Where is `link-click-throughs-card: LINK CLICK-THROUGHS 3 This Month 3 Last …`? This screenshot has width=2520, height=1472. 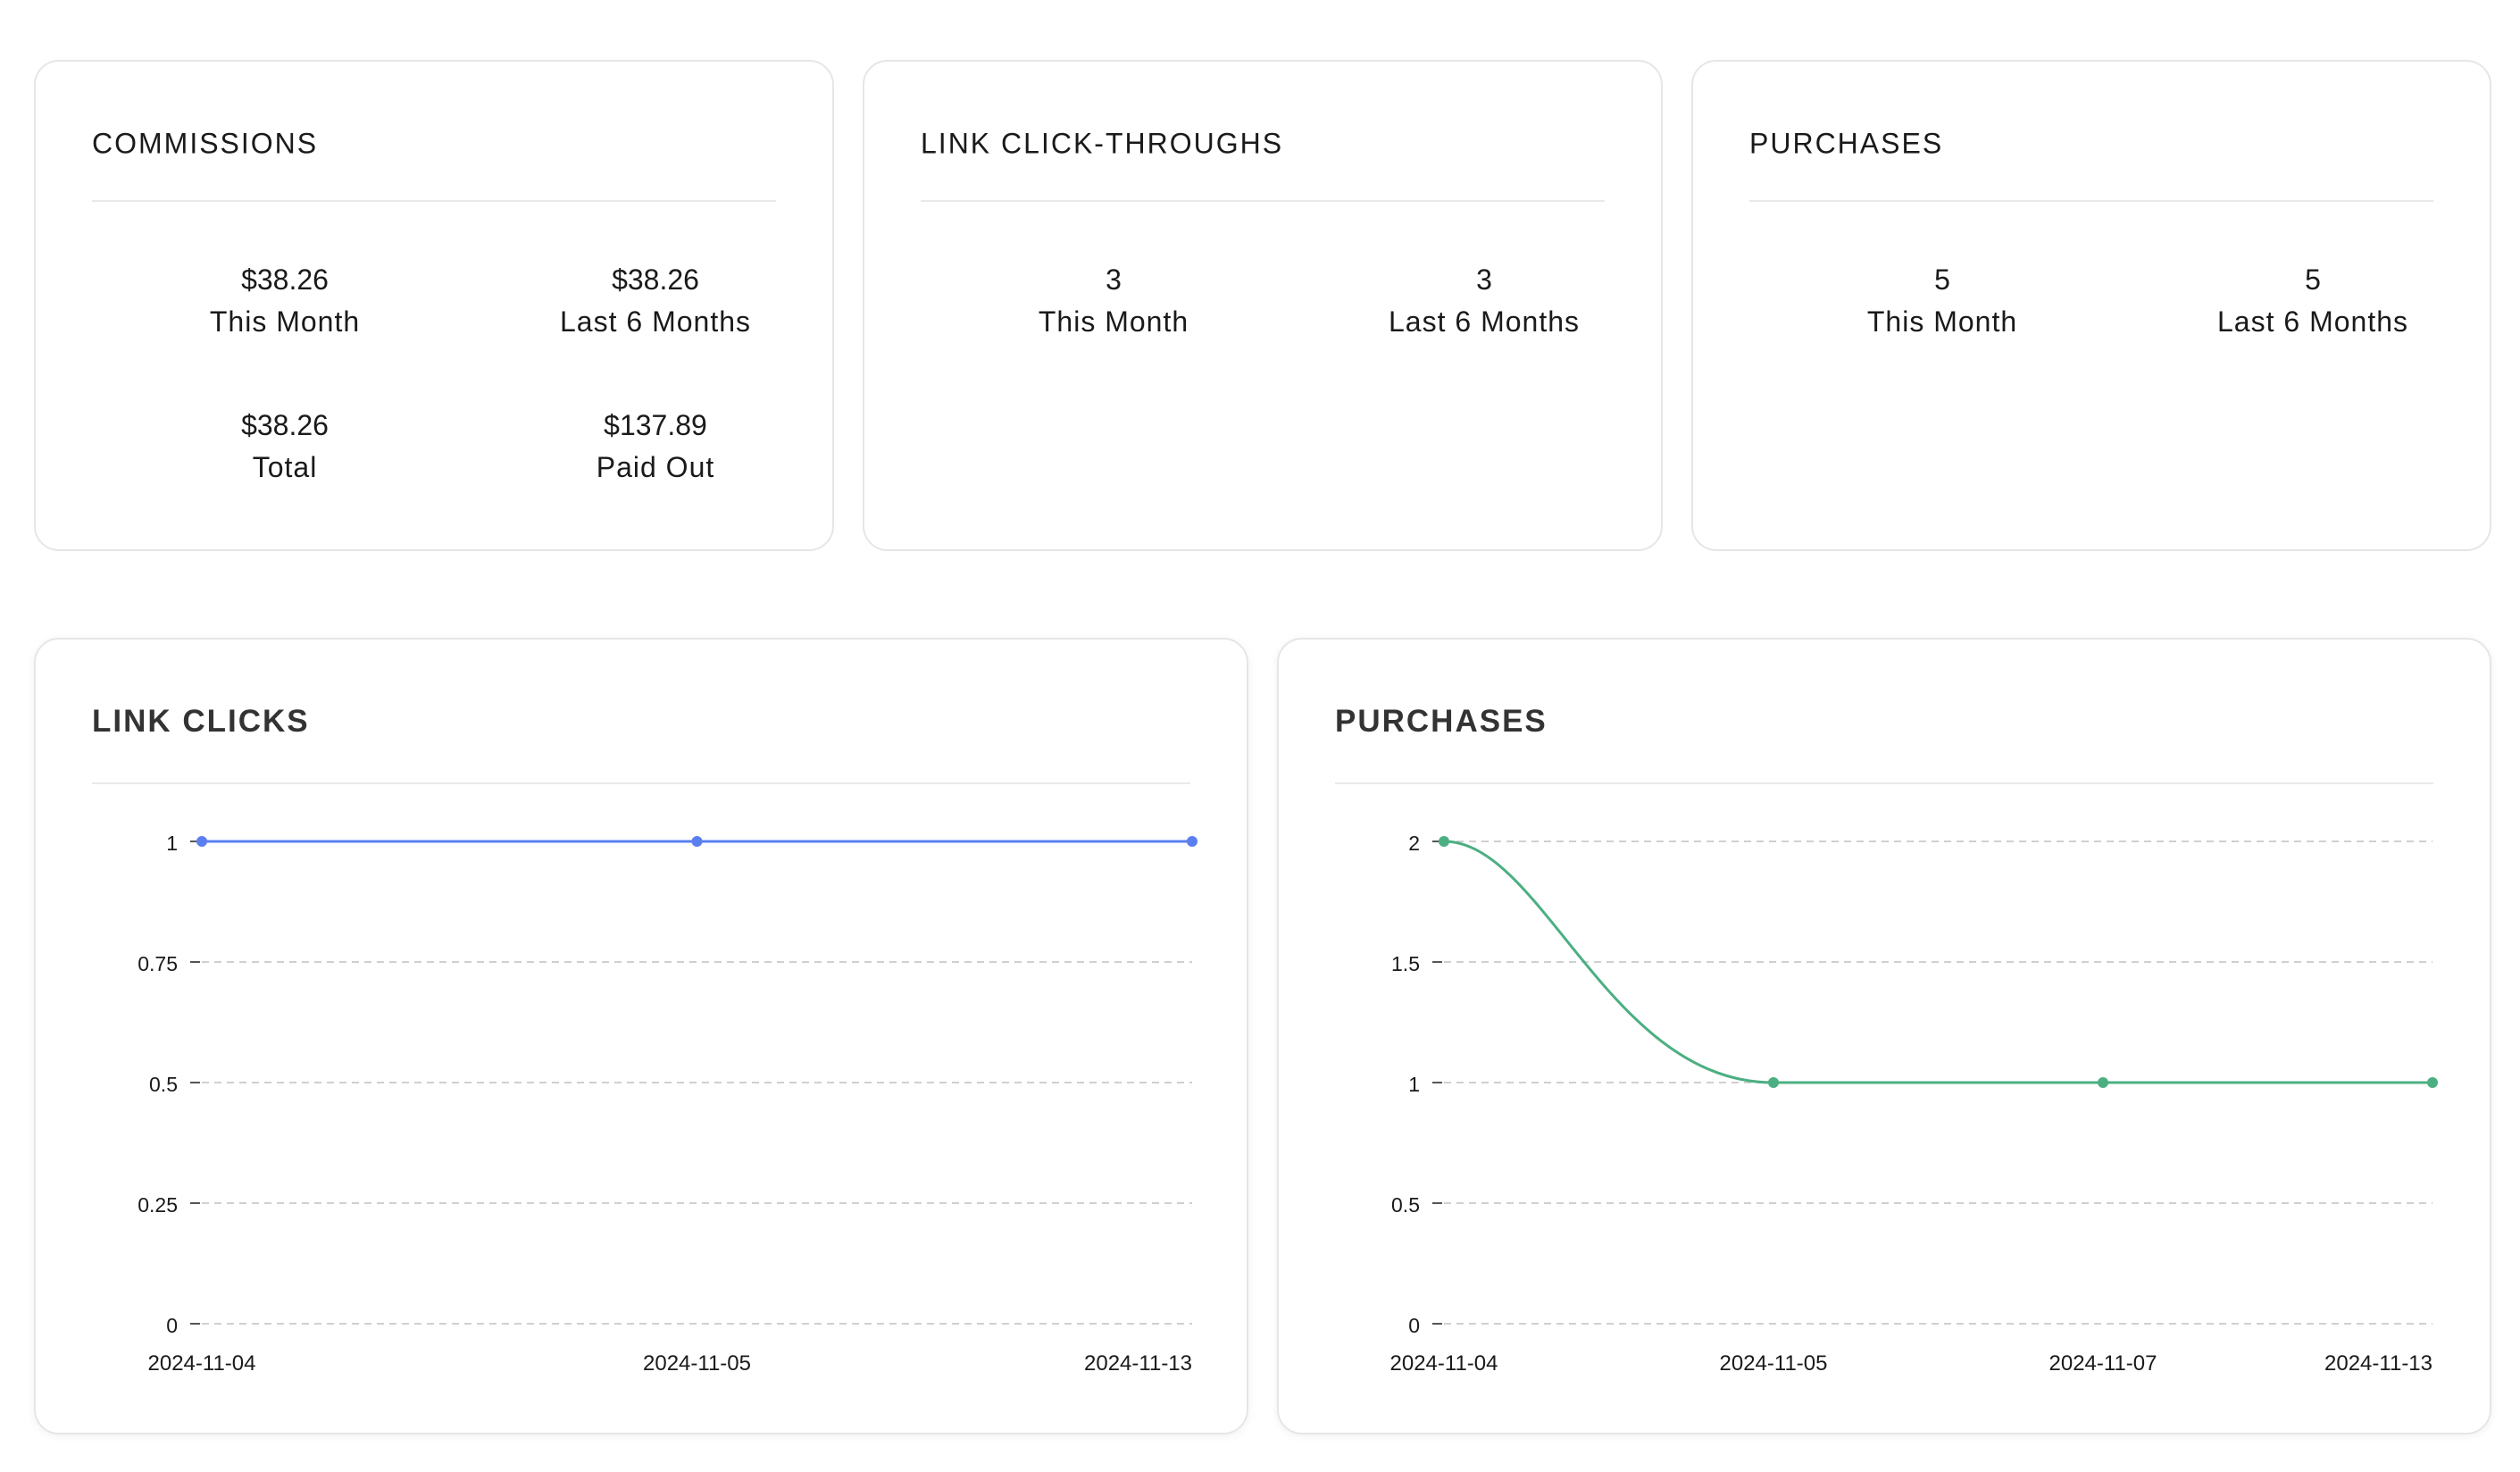 link-click-throughs-card: LINK CLICK-THROUGHS 3 This Month 3 Last … is located at coordinates (1263, 306).